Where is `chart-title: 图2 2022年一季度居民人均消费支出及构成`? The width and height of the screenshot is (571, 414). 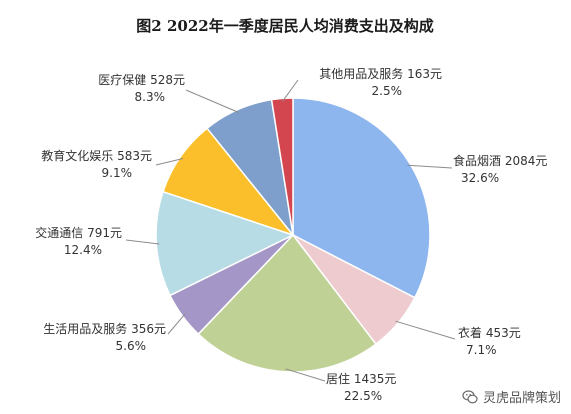 chart-title: 图2 2022年一季度居民人均消费支出及构成 is located at coordinates (284, 26).